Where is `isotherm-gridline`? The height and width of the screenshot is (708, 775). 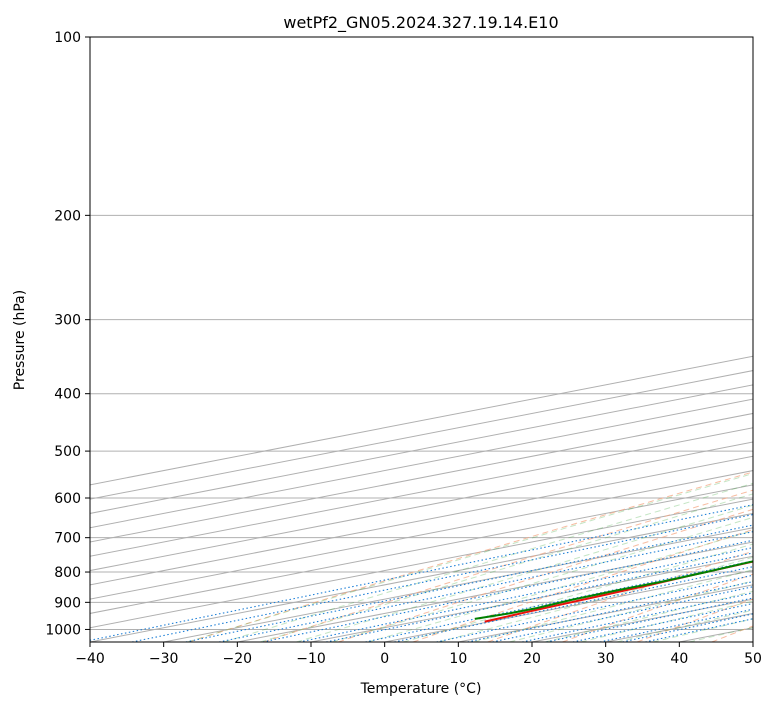
isotherm-gridline is located at coordinates (458, 584).